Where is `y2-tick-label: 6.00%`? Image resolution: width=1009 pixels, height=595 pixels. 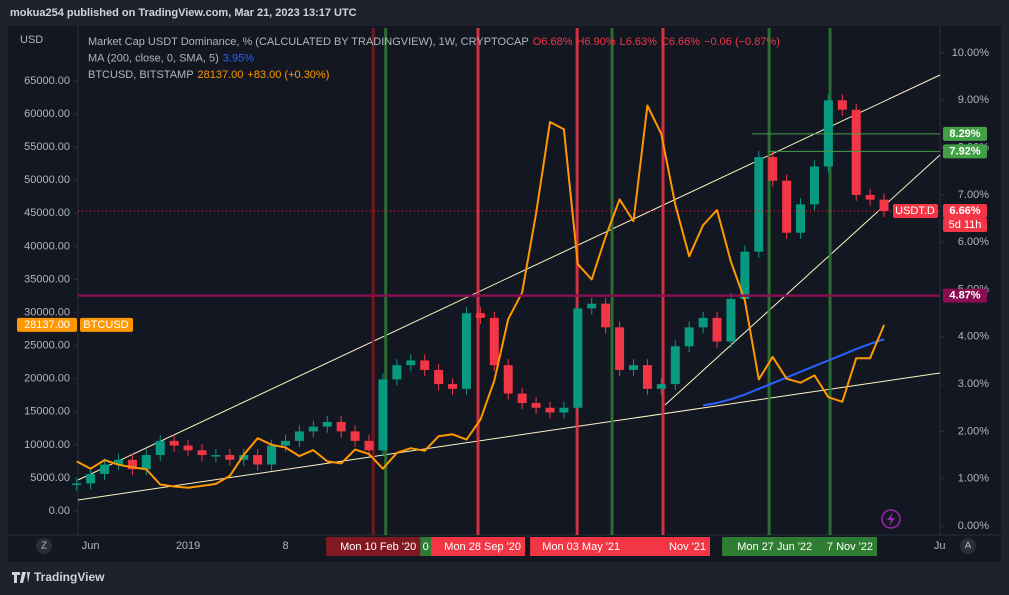 y2-tick-label: 6.00% is located at coordinates (973, 242).